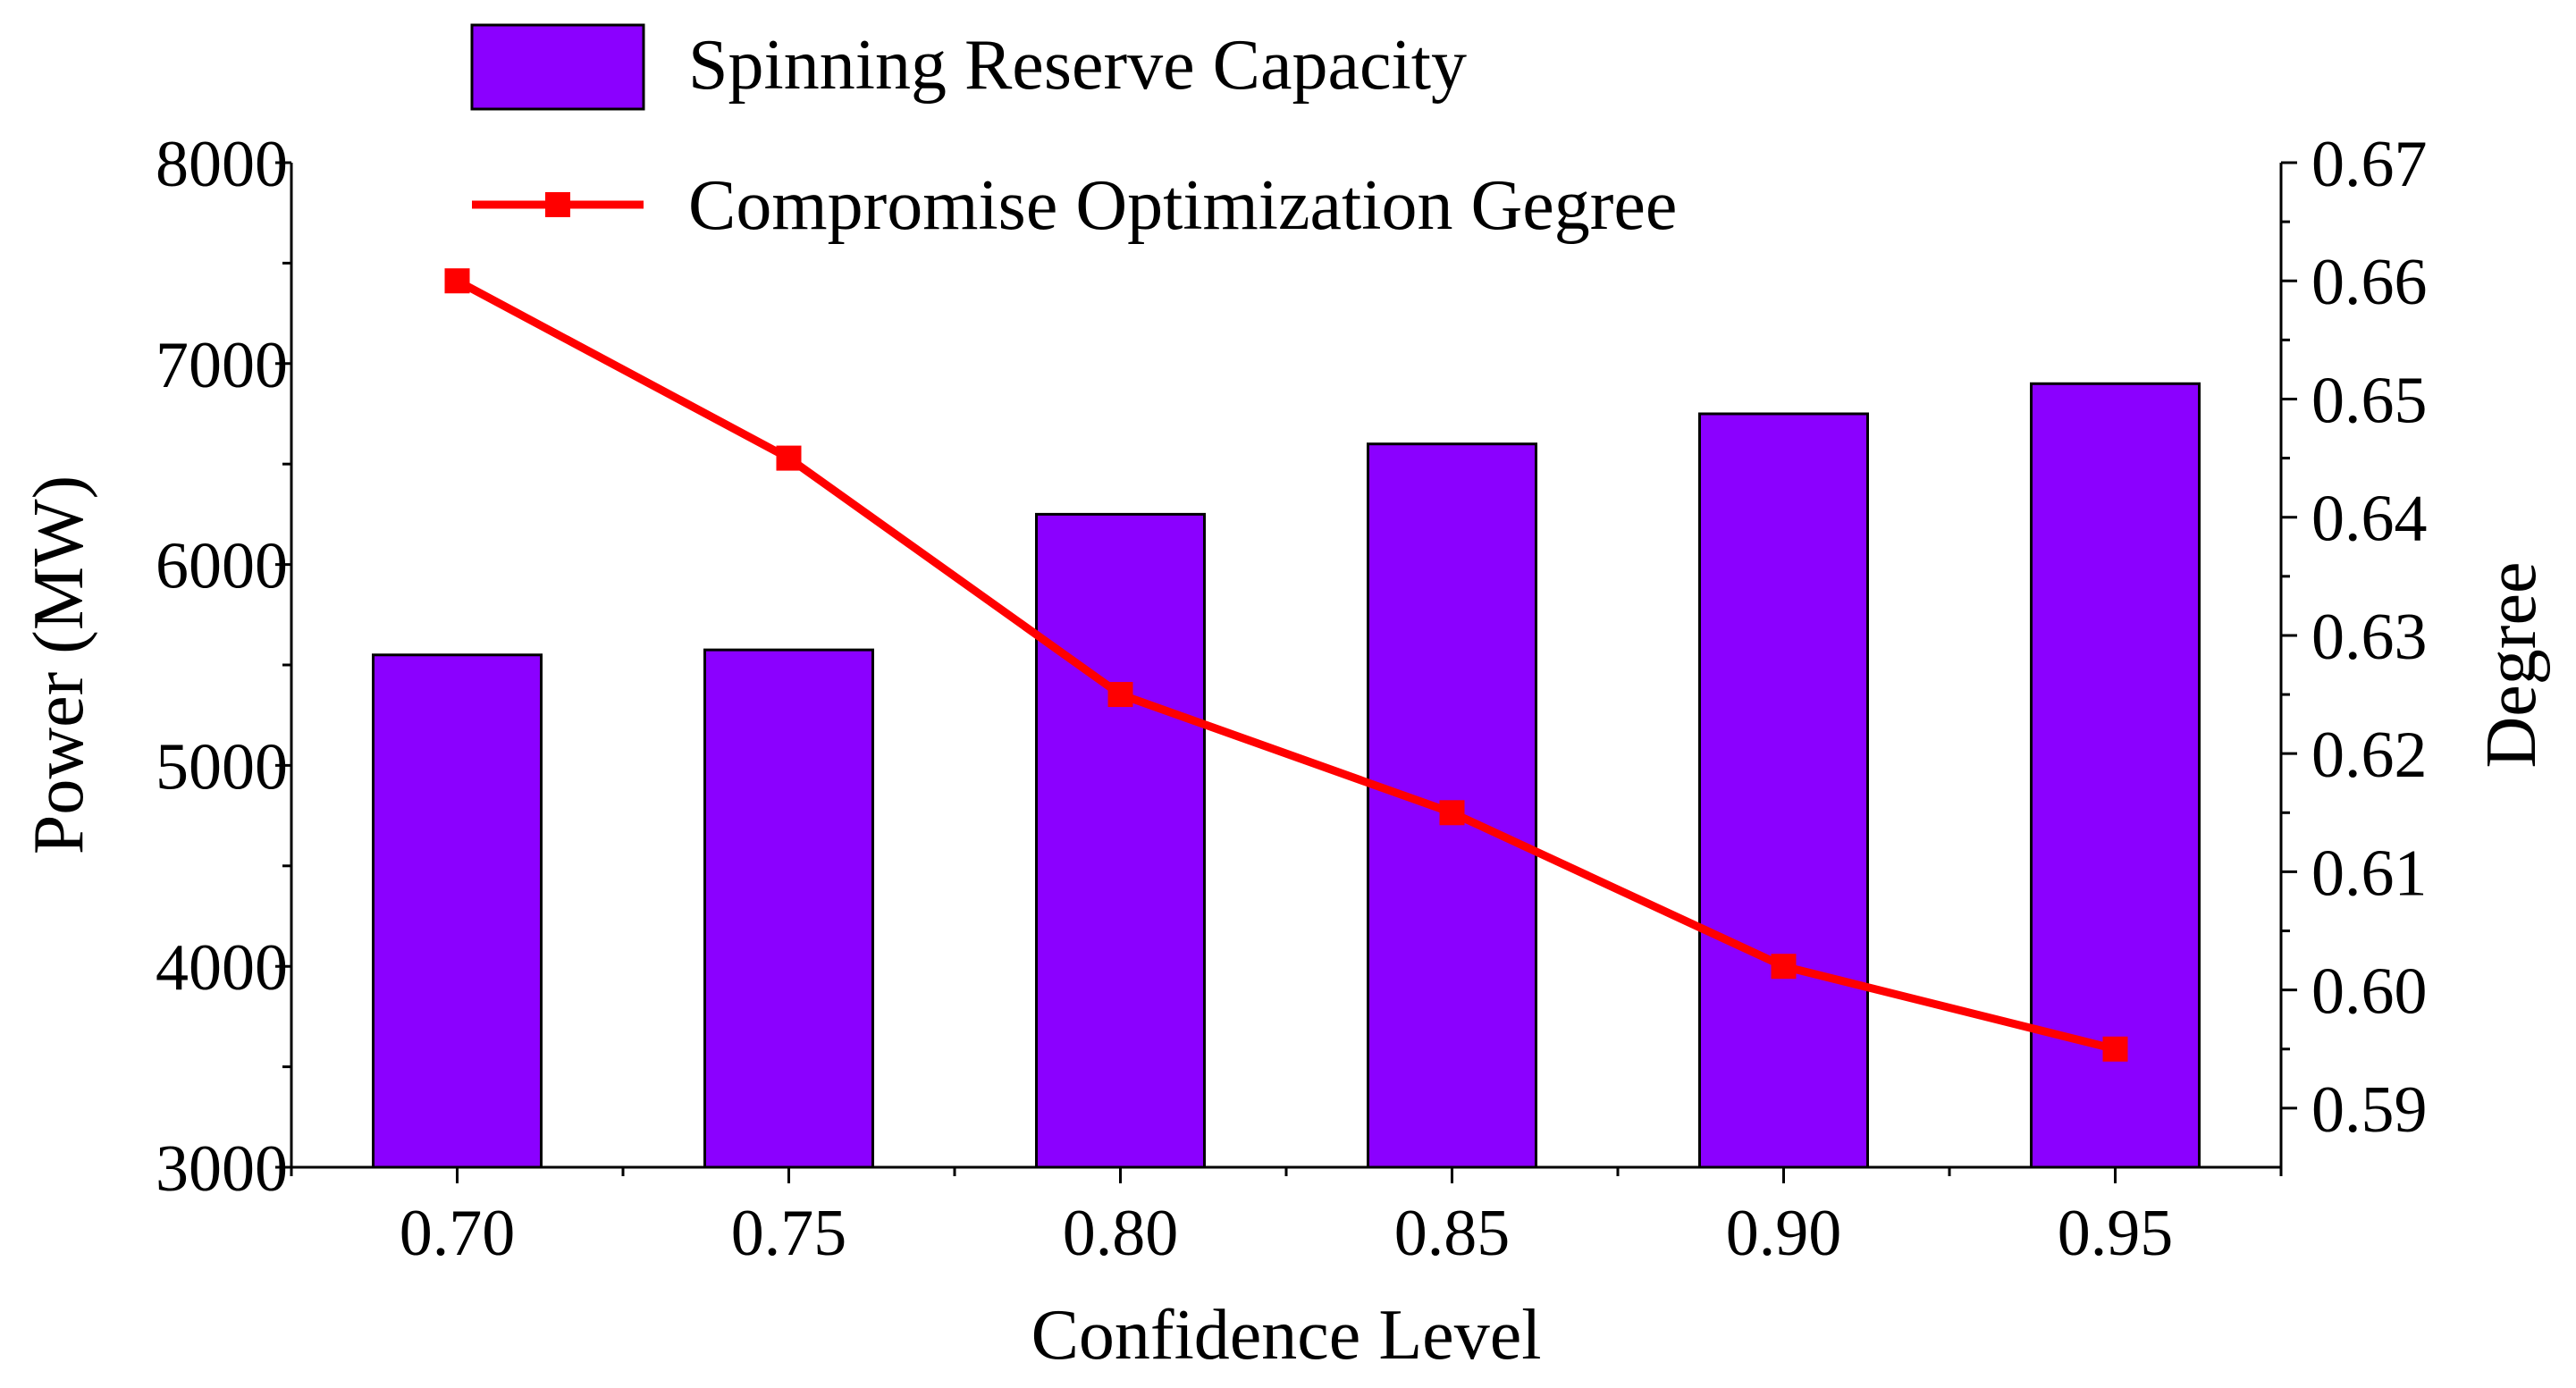  I want to click on bar-0.90, so click(1784, 790).